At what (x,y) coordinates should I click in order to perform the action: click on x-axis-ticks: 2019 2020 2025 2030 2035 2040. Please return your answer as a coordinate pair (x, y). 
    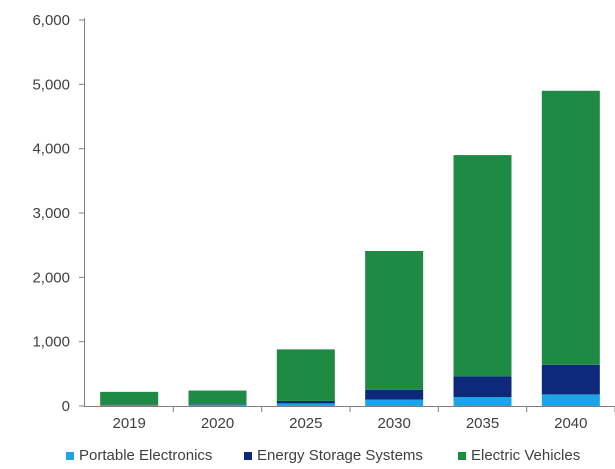
    Looking at the image, I should click on (364, 419).